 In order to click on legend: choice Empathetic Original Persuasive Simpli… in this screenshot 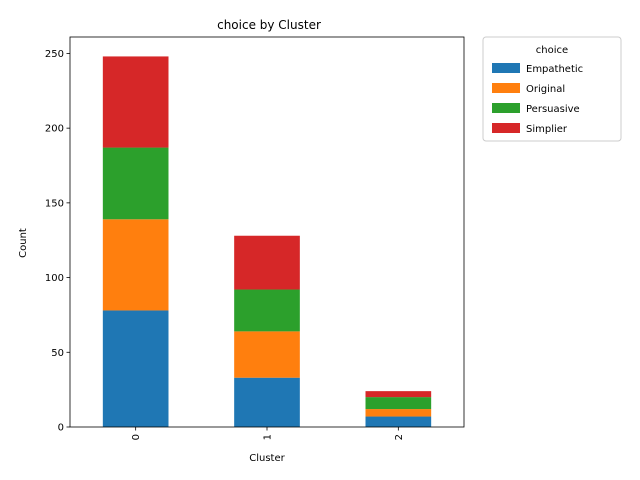, I will do `click(552, 89)`.